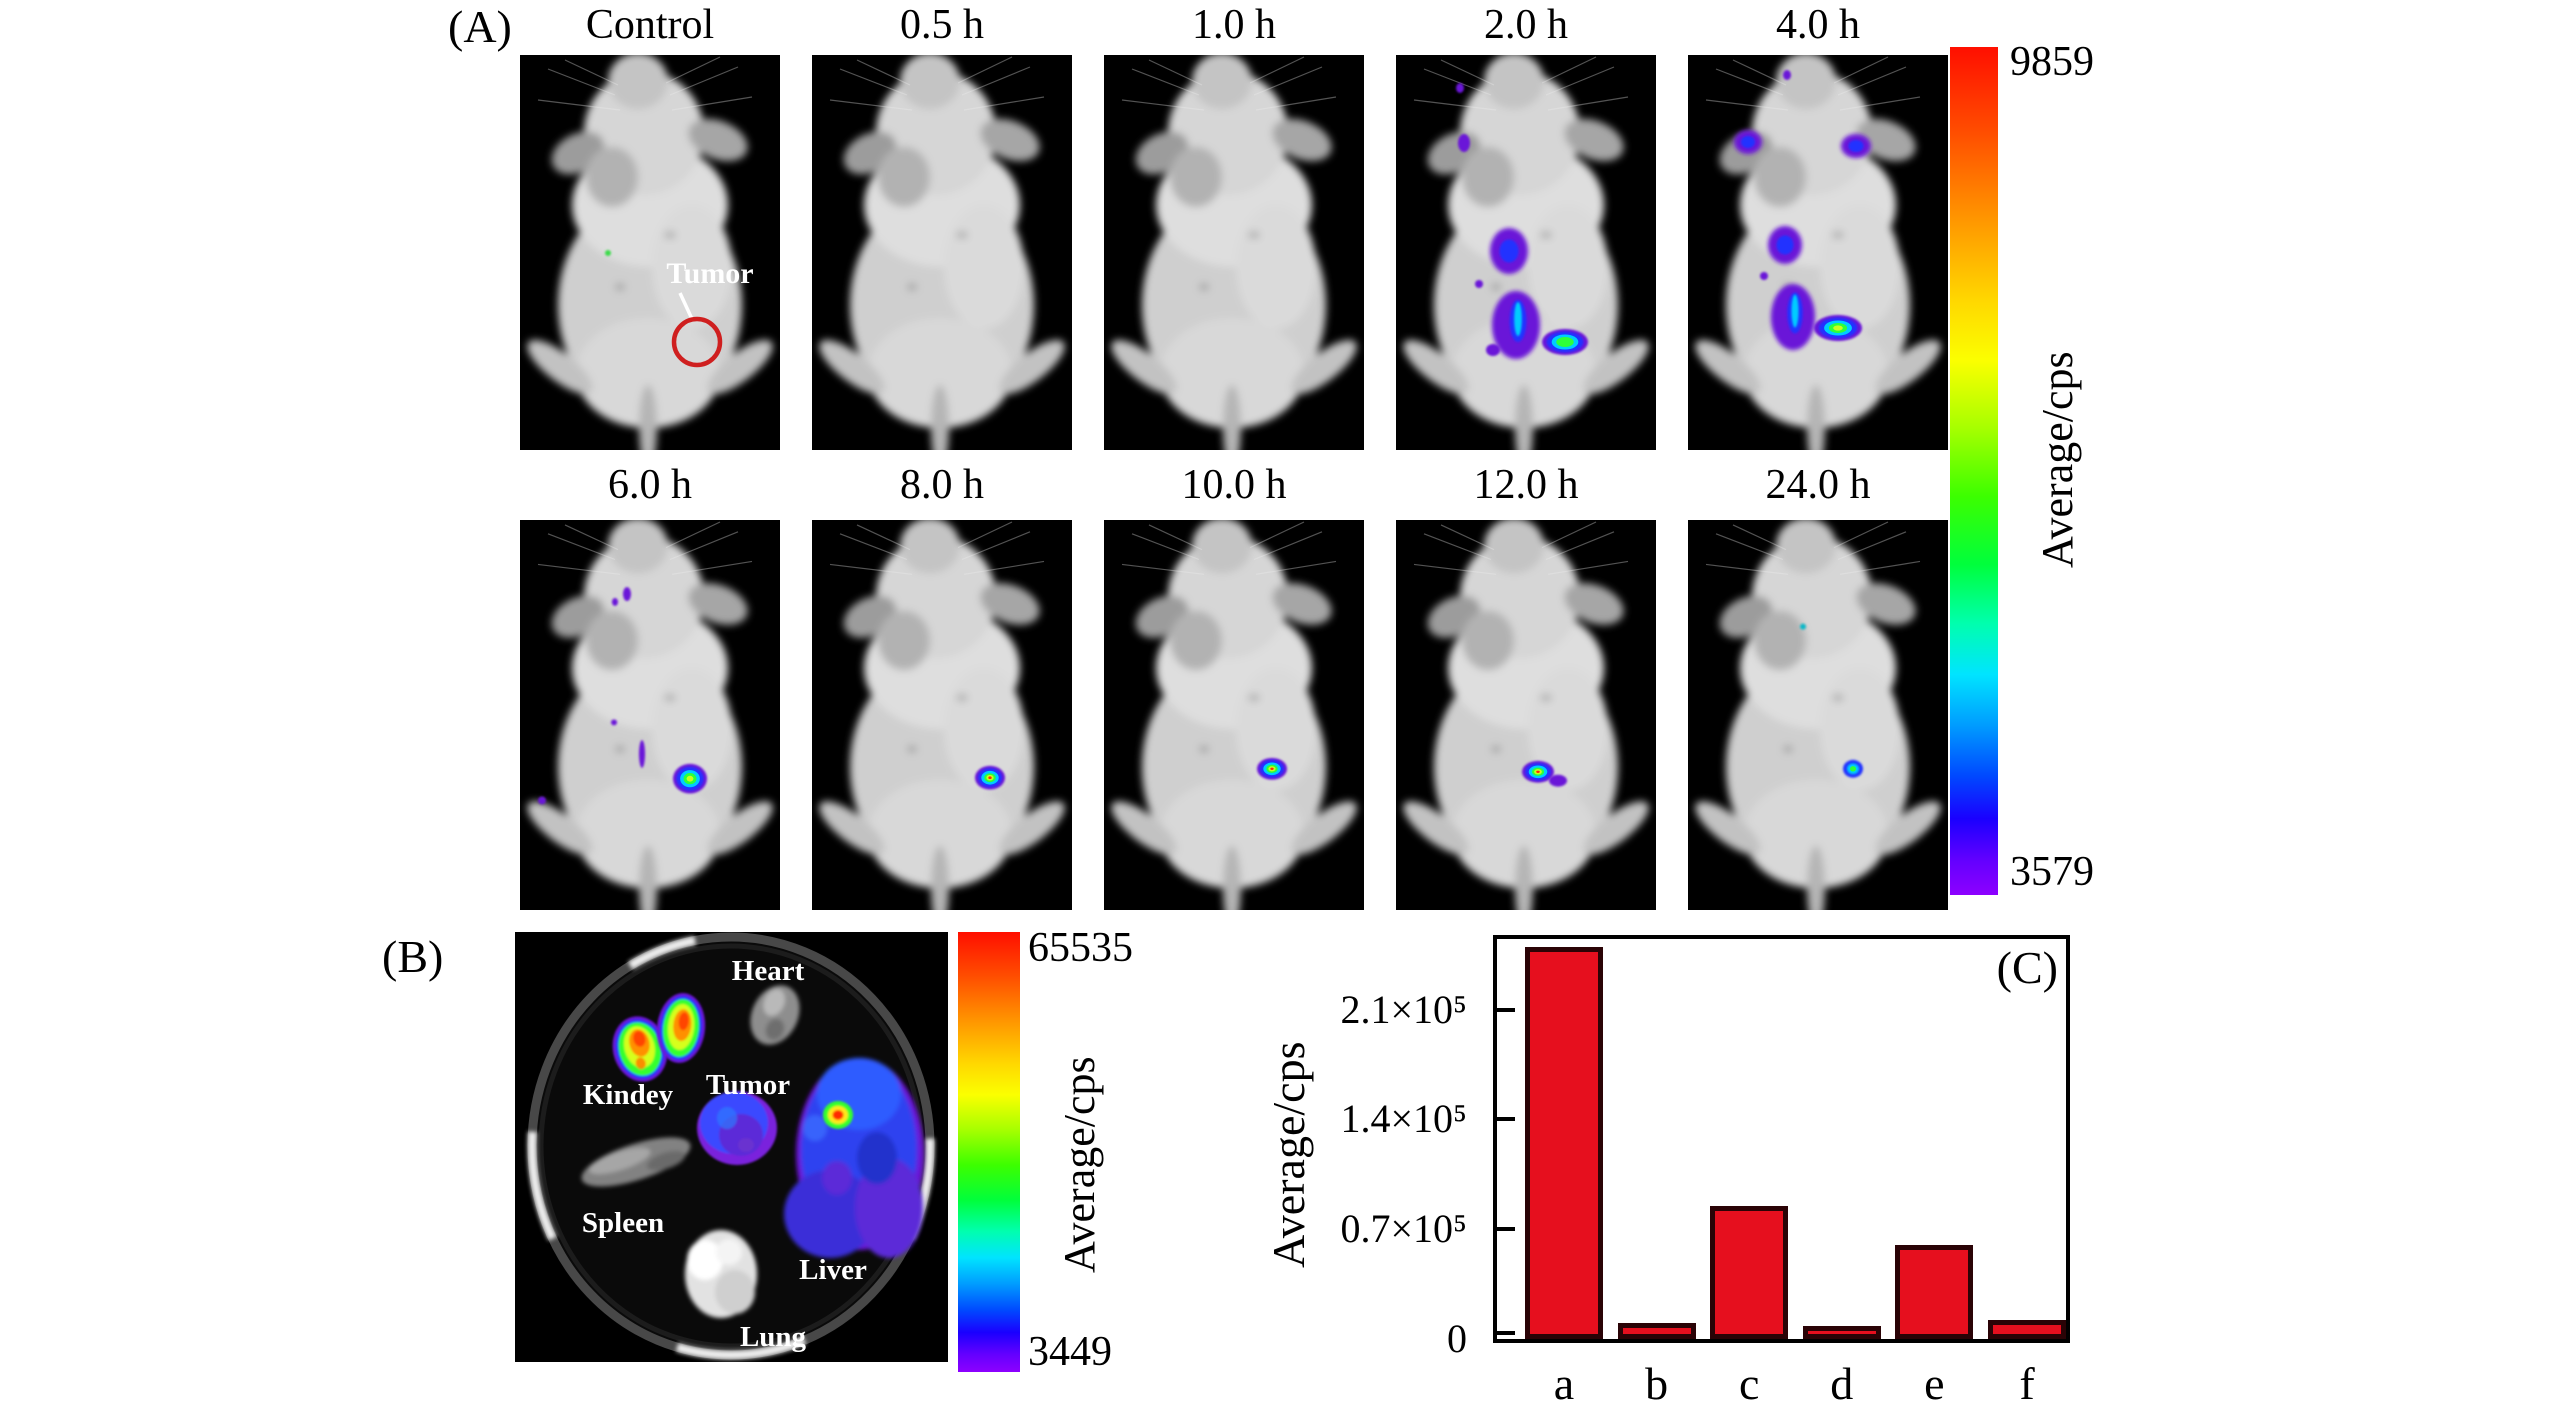 This screenshot has height=1417, width=2567. I want to click on colorbar-a-max: 9859, so click(2052, 62).